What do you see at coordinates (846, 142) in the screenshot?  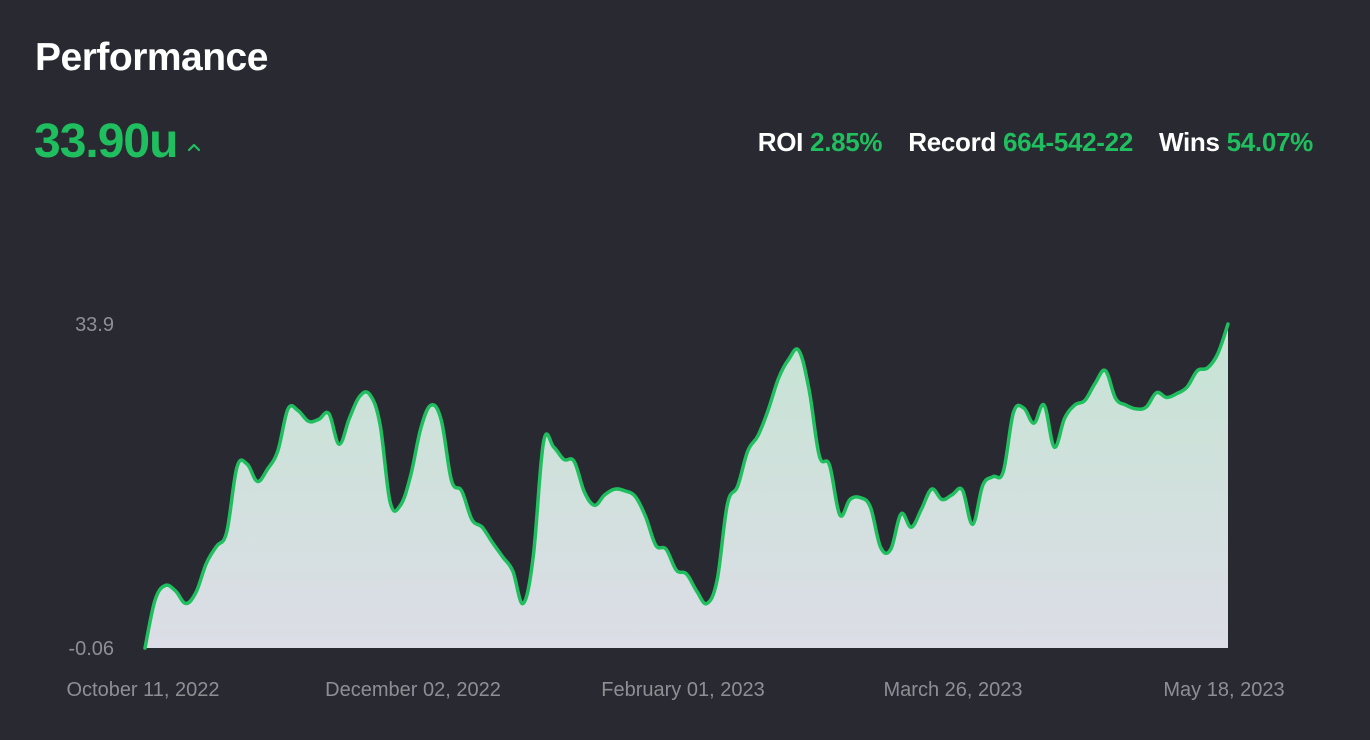 I see `roi-value: 2.85%` at bounding box center [846, 142].